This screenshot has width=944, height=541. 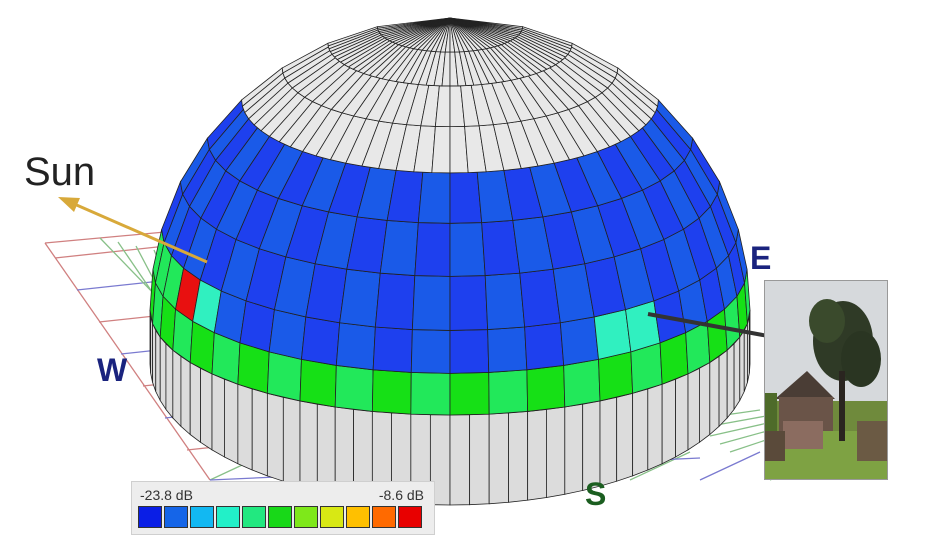 I want to click on direction-west-label: W, so click(x=112, y=370).